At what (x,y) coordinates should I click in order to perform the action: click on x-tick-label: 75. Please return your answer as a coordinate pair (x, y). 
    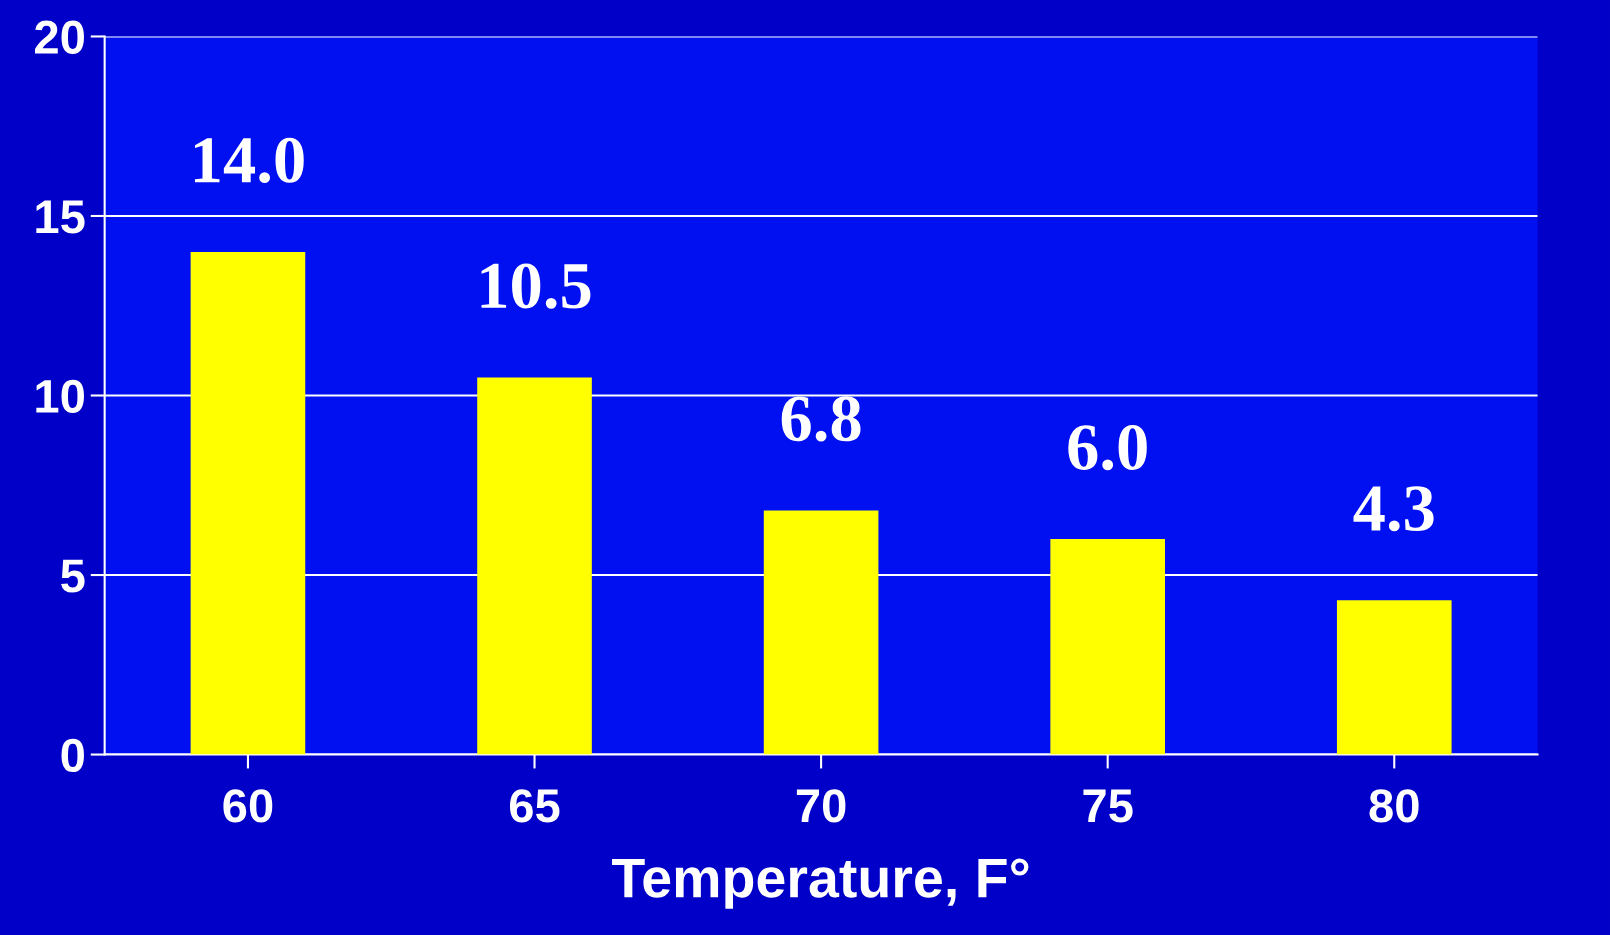
    Looking at the image, I should click on (1108, 806).